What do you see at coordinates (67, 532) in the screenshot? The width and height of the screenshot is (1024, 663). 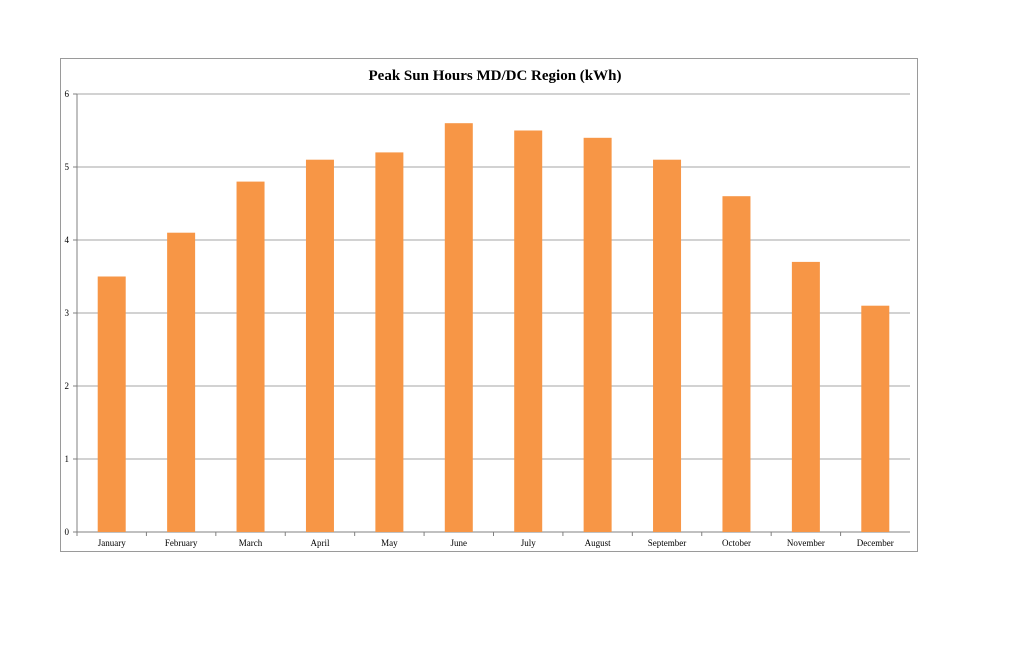 I see `y-tick-label: 0` at bounding box center [67, 532].